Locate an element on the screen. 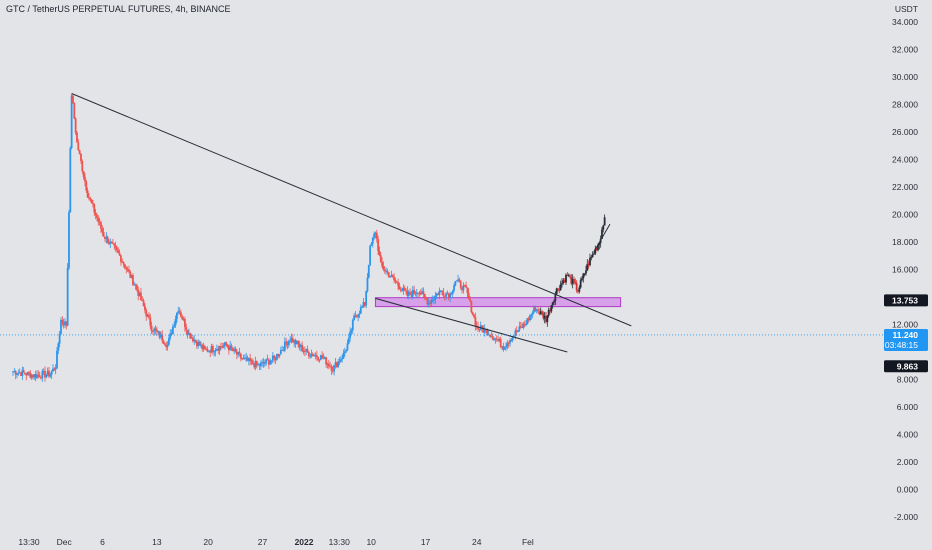  trendline-recent is located at coordinates (602, 237).